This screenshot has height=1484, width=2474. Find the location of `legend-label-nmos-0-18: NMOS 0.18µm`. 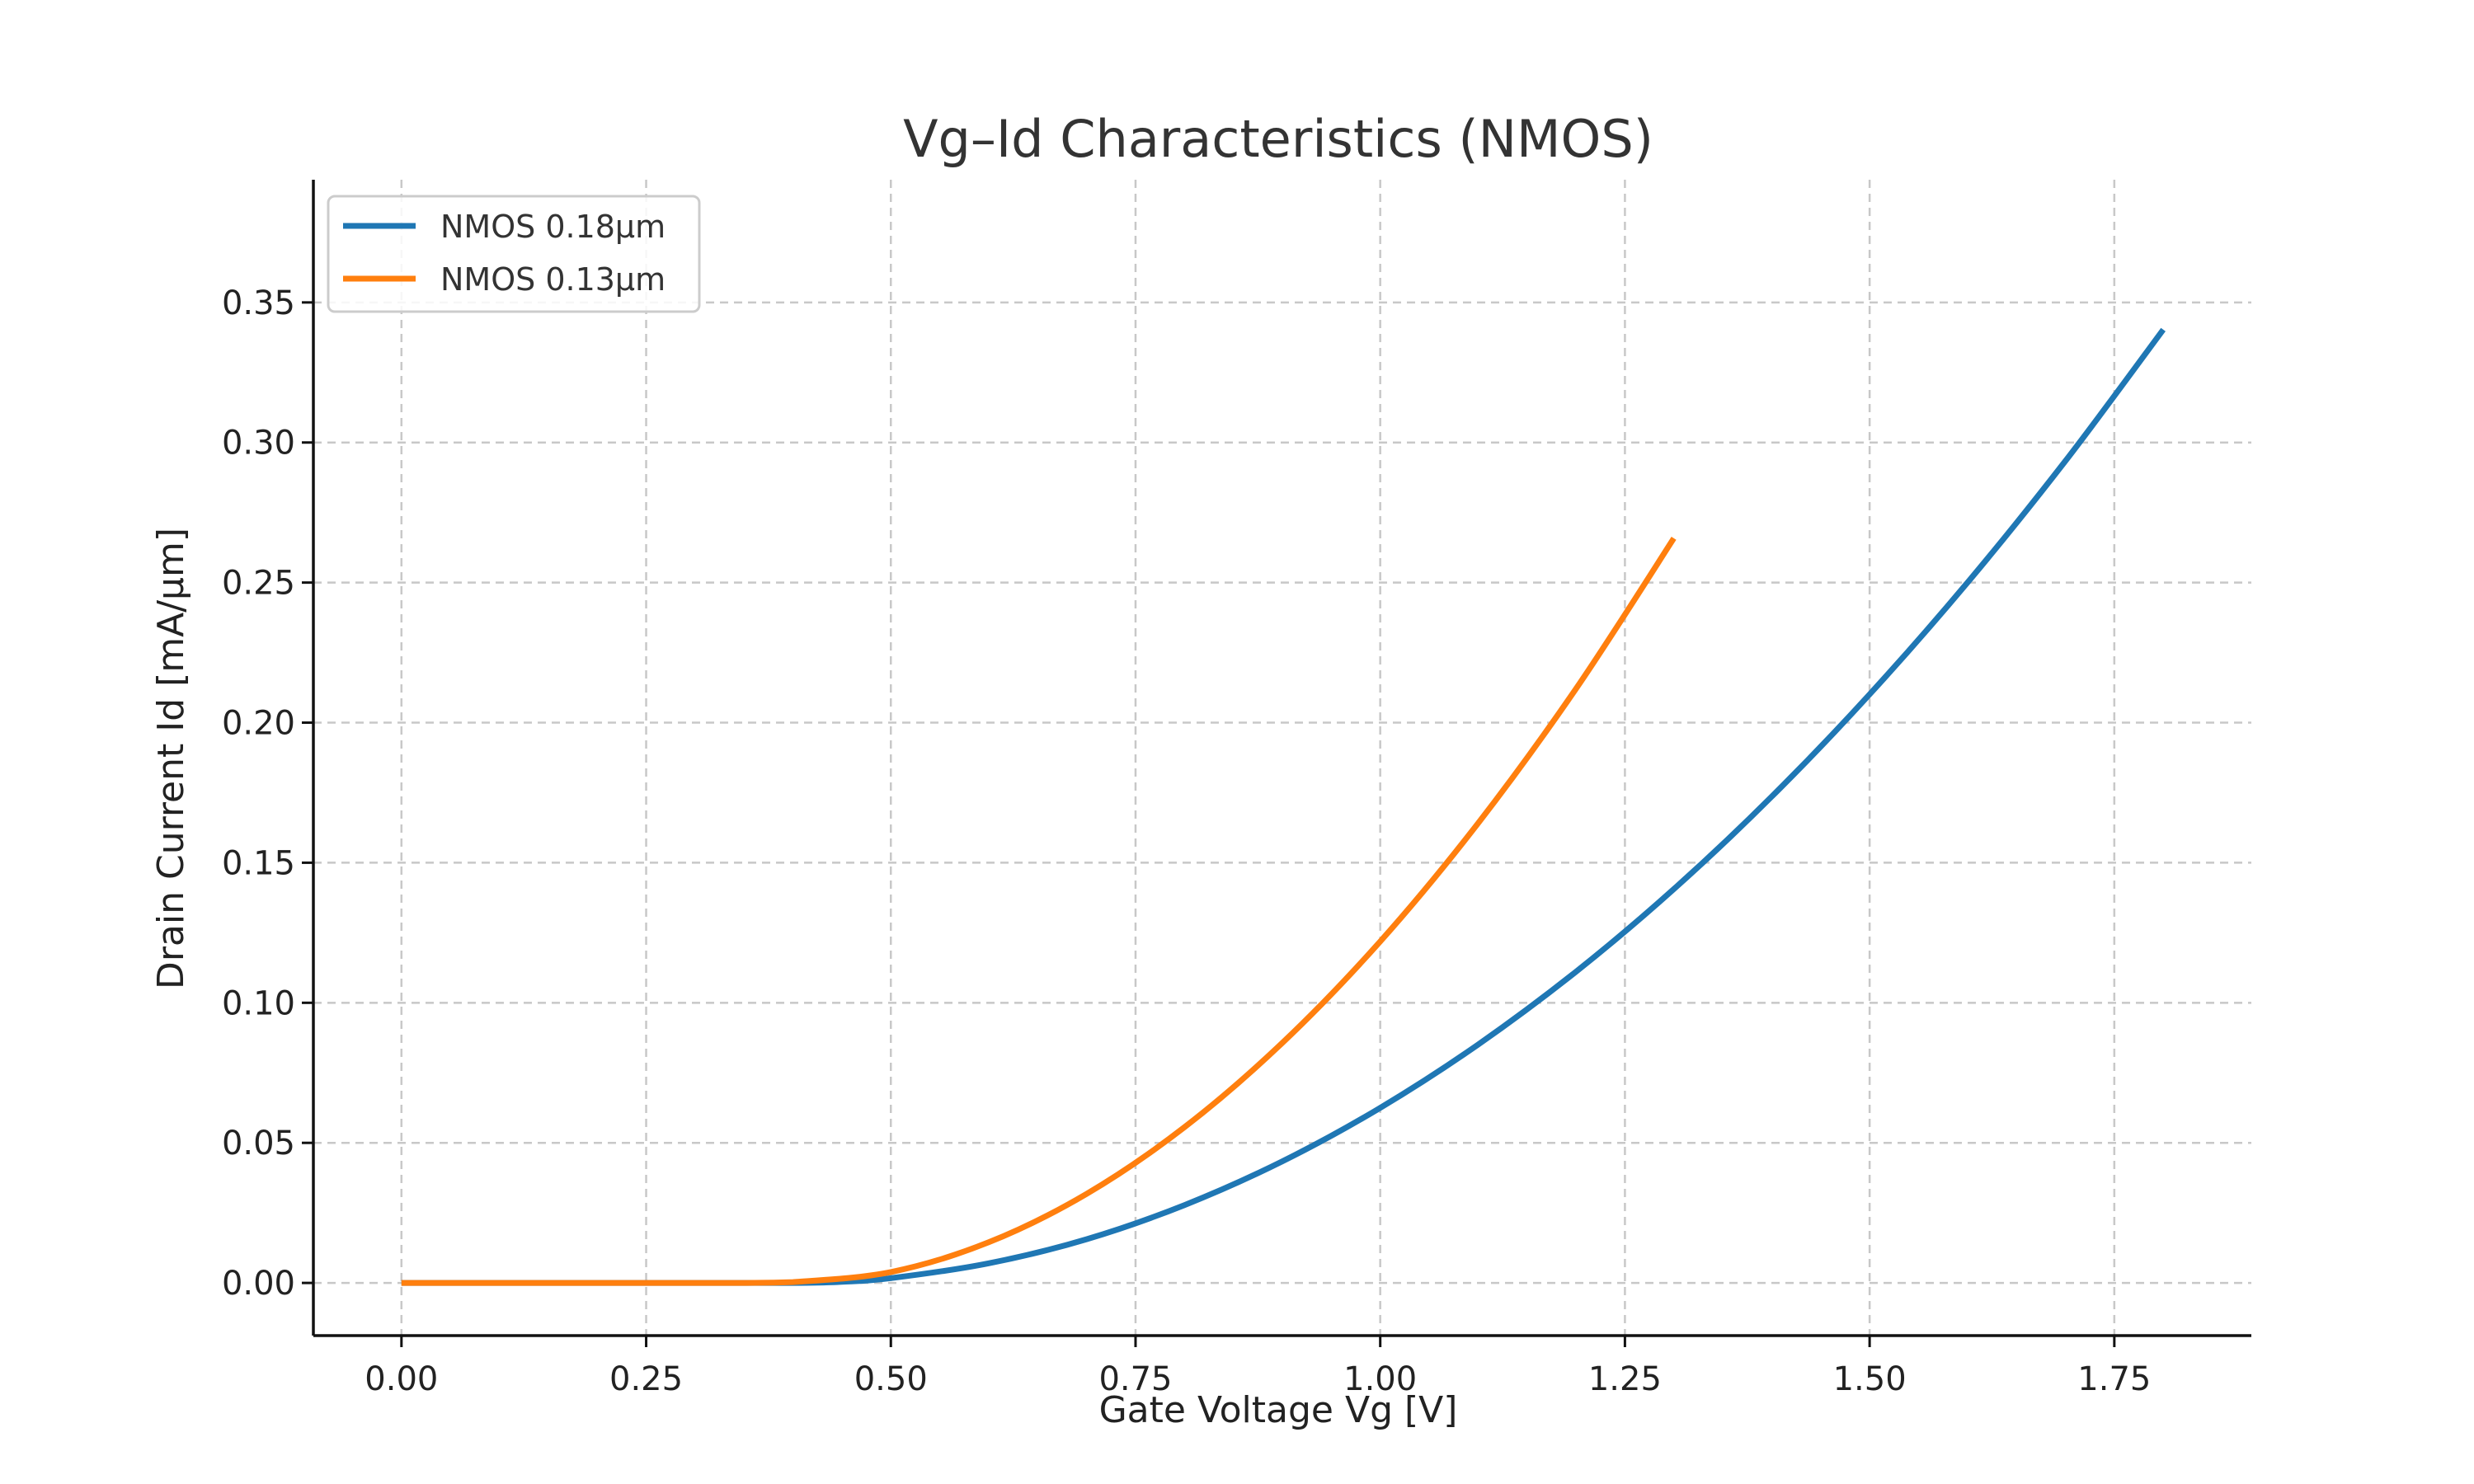

legend-label-nmos-0-18: NMOS 0.18µm is located at coordinates (553, 227).